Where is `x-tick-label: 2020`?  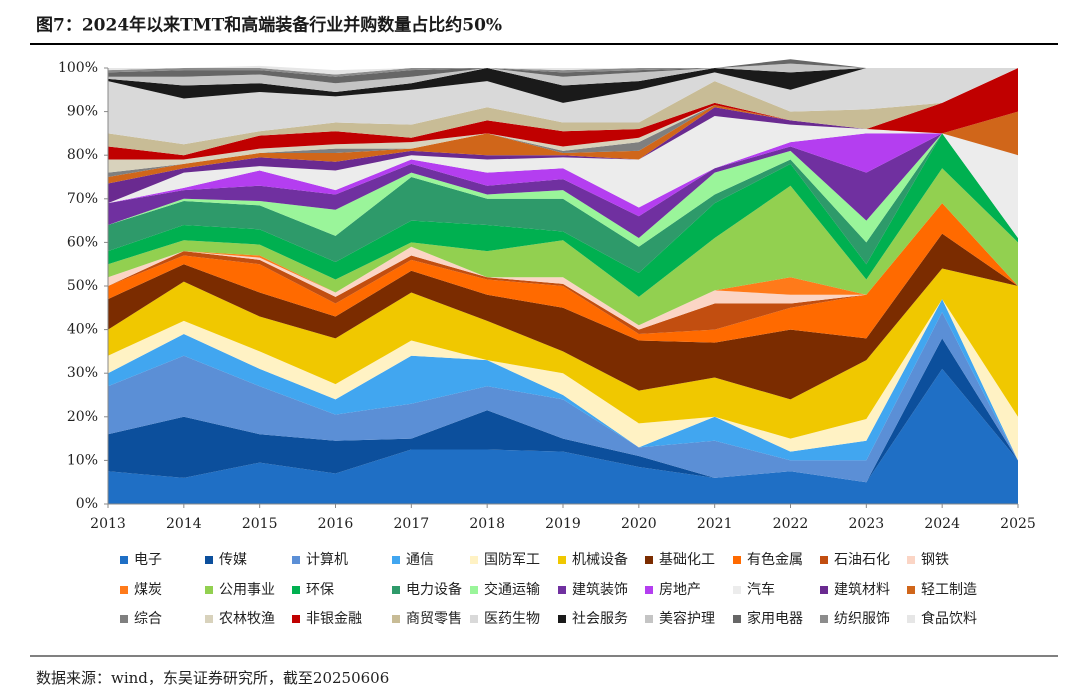 x-tick-label: 2020 is located at coordinates (639, 524).